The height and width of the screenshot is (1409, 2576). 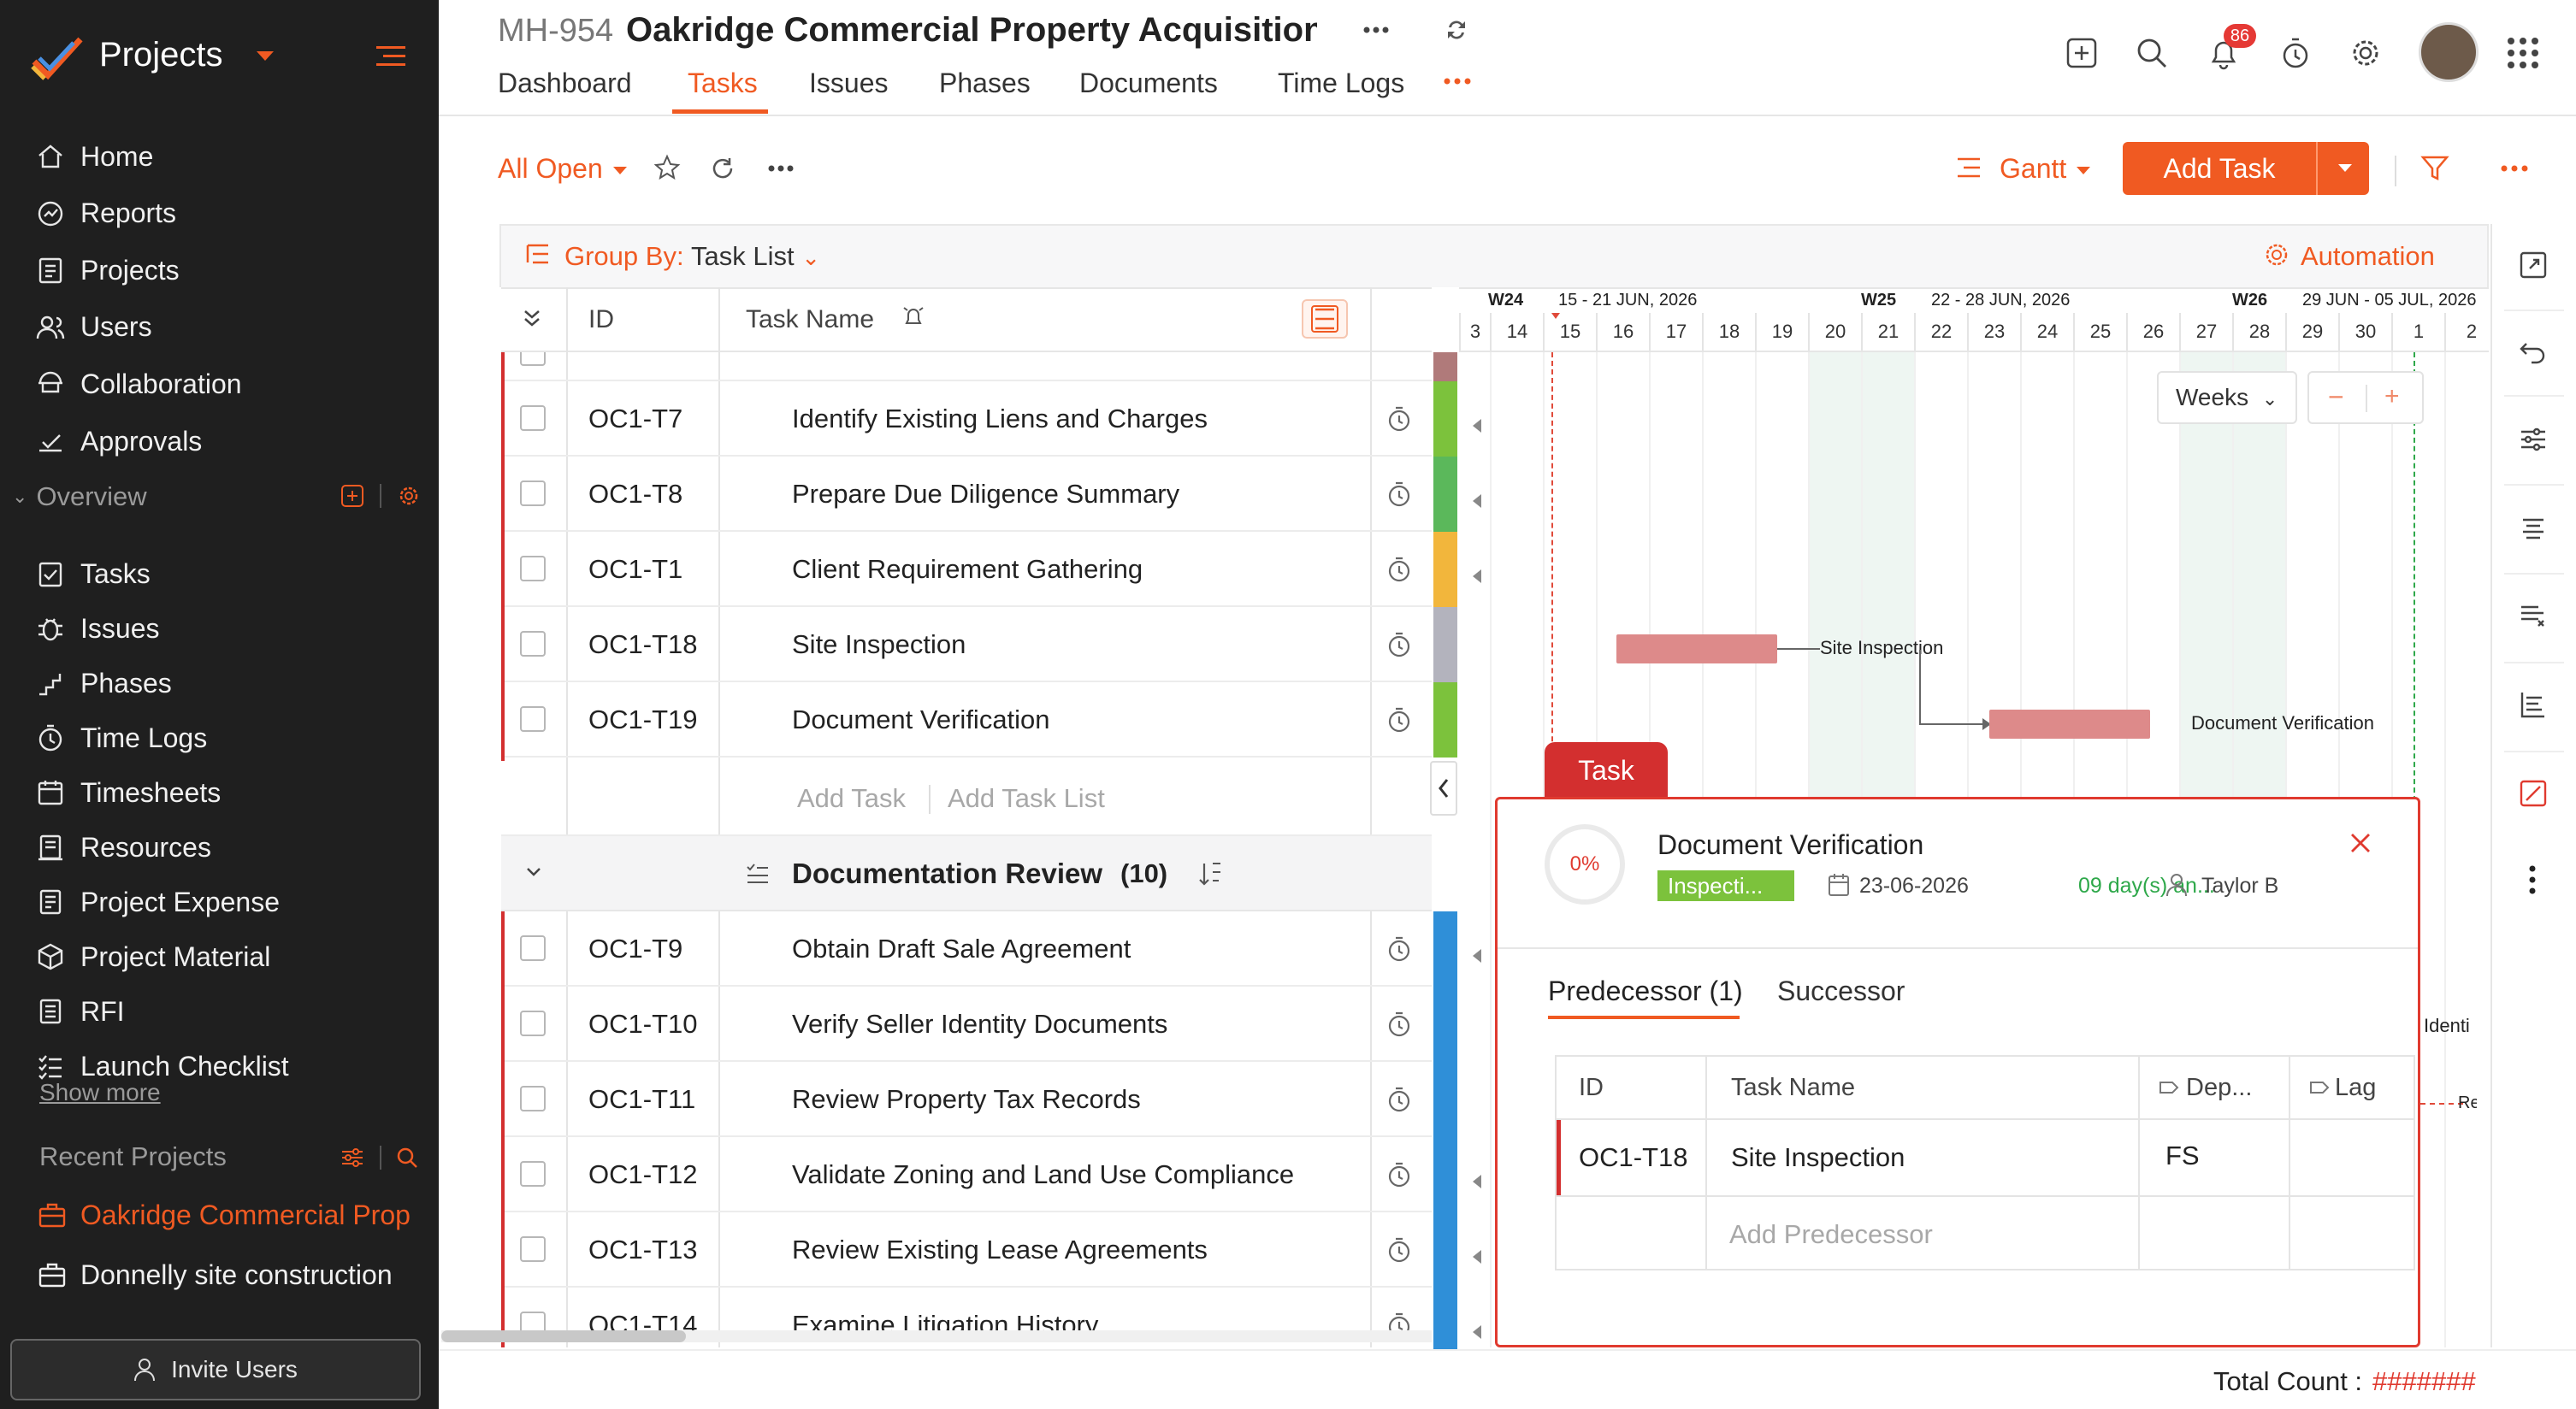 What do you see at coordinates (161, 55) in the screenshot?
I see `sidebar-app-title: Projects` at bounding box center [161, 55].